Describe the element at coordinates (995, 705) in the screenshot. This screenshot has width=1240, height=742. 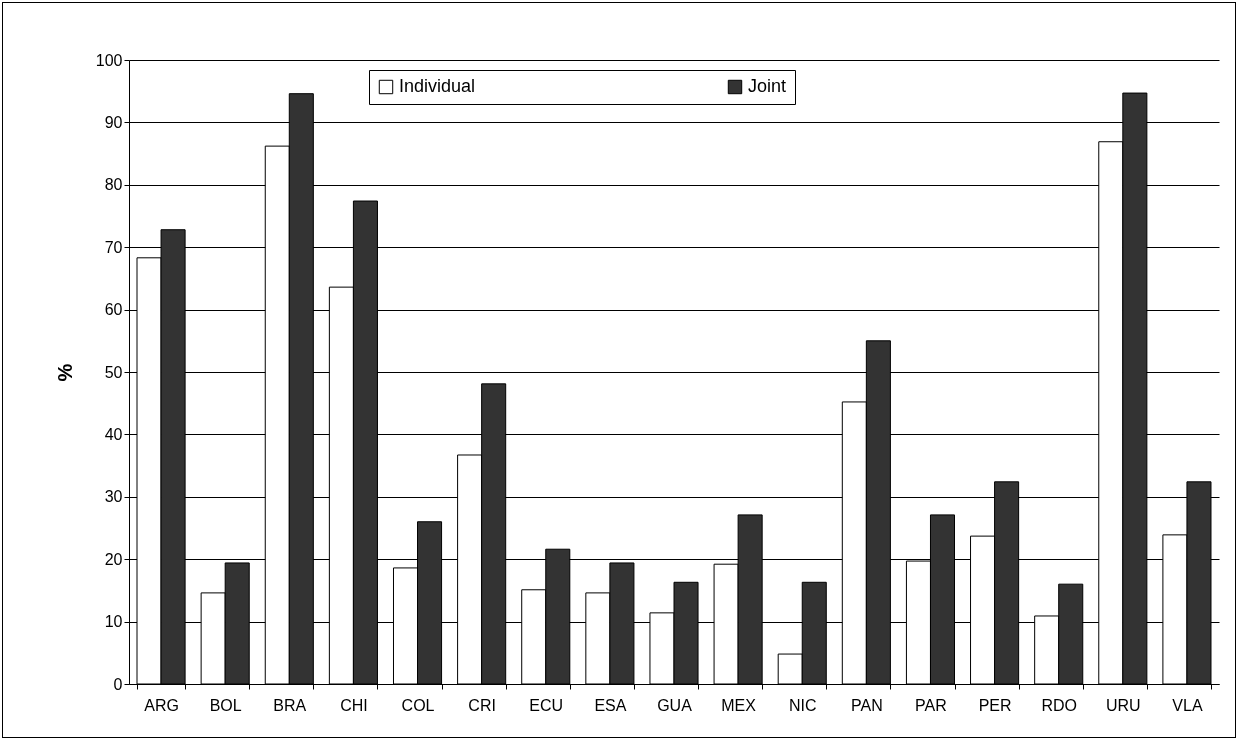
I see `x-tick-label: PER` at that location.